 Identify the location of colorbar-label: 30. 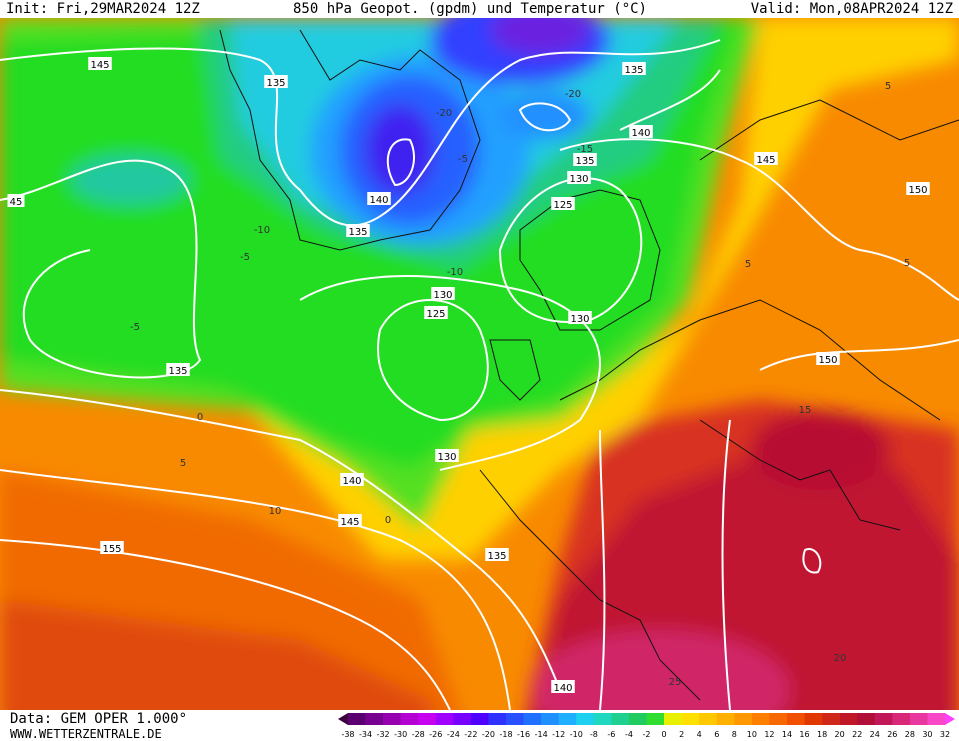
(927, 734).